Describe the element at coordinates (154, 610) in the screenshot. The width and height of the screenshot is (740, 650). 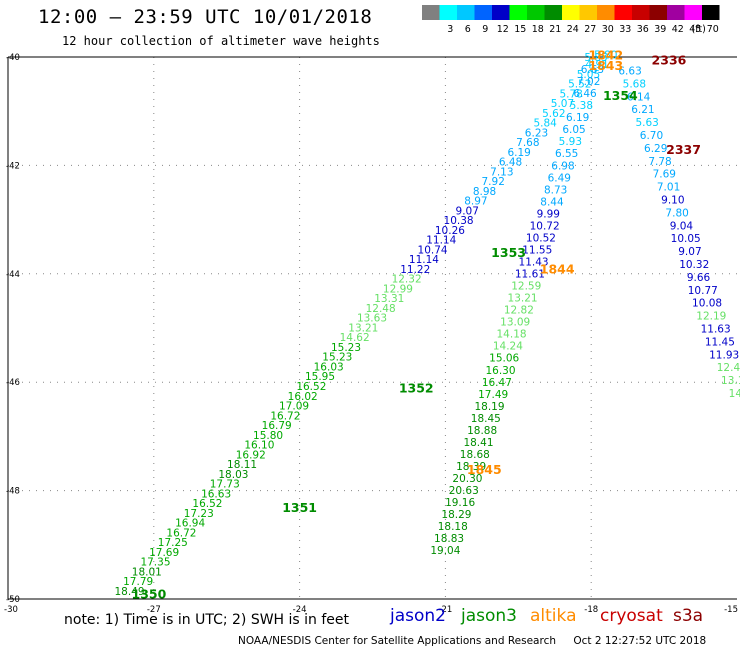
I see `x-tick-label: -27` at that location.